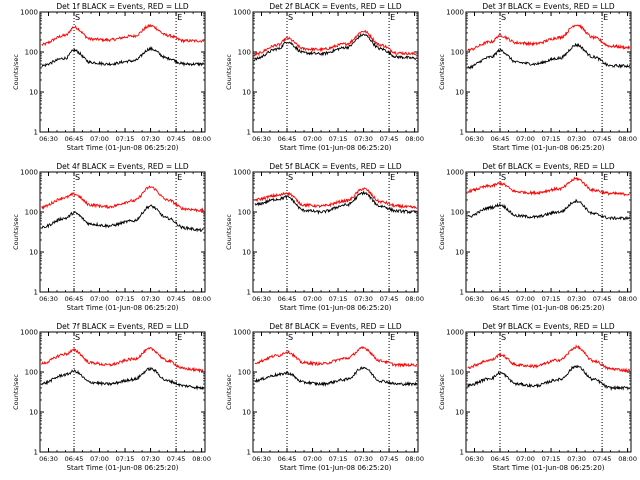 This screenshot has height=480, width=640. I want to click on panel-title: Det 1f BLACK = Events, RED = LLD, so click(122, 6).